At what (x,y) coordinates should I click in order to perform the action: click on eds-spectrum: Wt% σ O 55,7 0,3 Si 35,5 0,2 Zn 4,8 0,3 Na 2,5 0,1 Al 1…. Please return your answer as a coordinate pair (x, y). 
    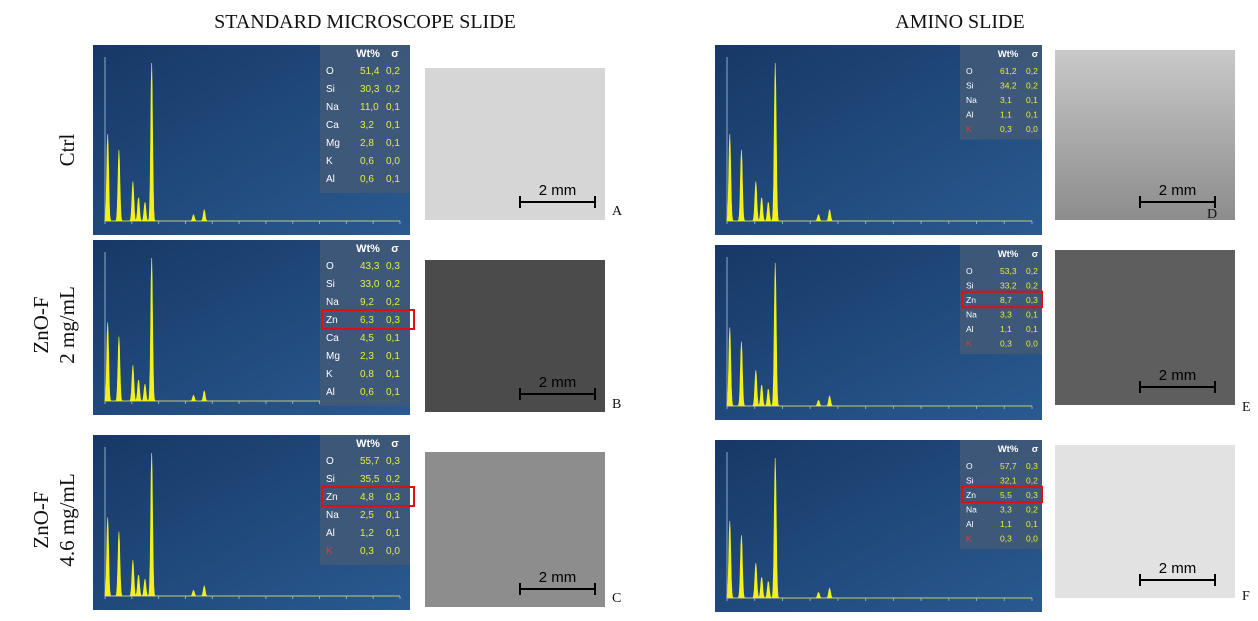
    Looking at the image, I should click on (254, 522).